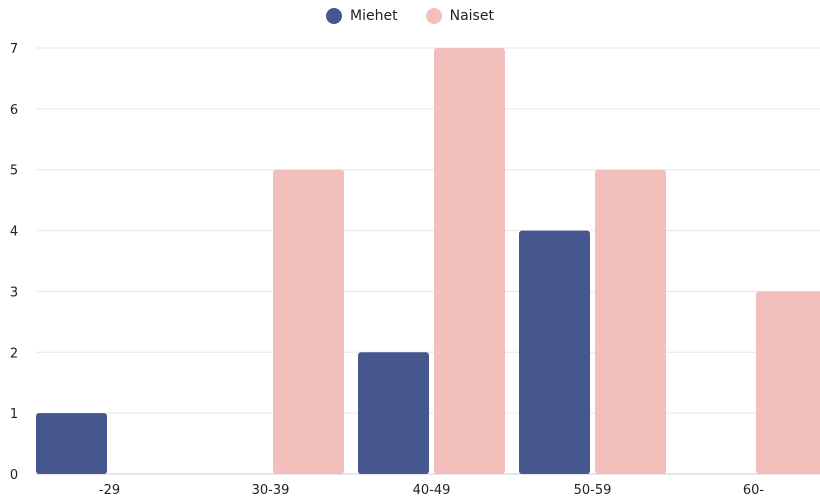 The image size is (820, 497). I want to click on y-tick-label-1: 1, so click(14, 414).